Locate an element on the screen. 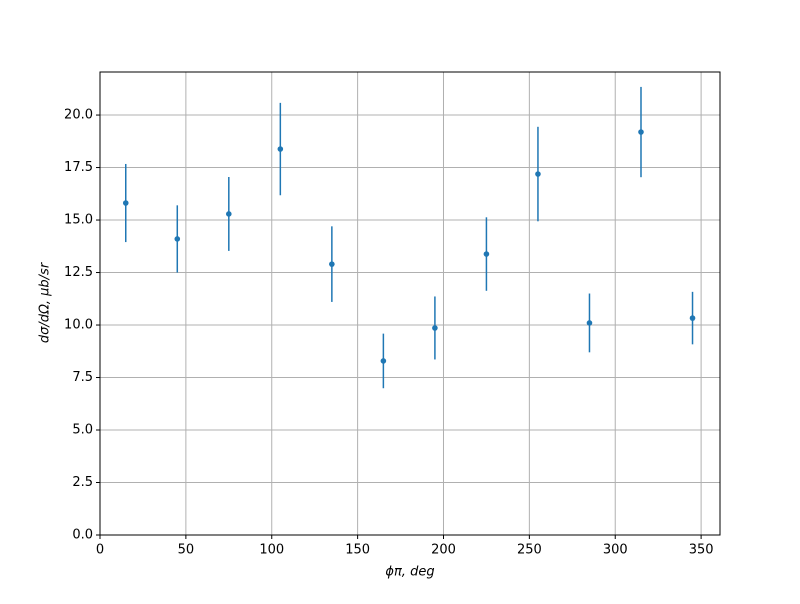 This screenshot has width=800, height=604. x-tick-label: 150 is located at coordinates (357, 550).